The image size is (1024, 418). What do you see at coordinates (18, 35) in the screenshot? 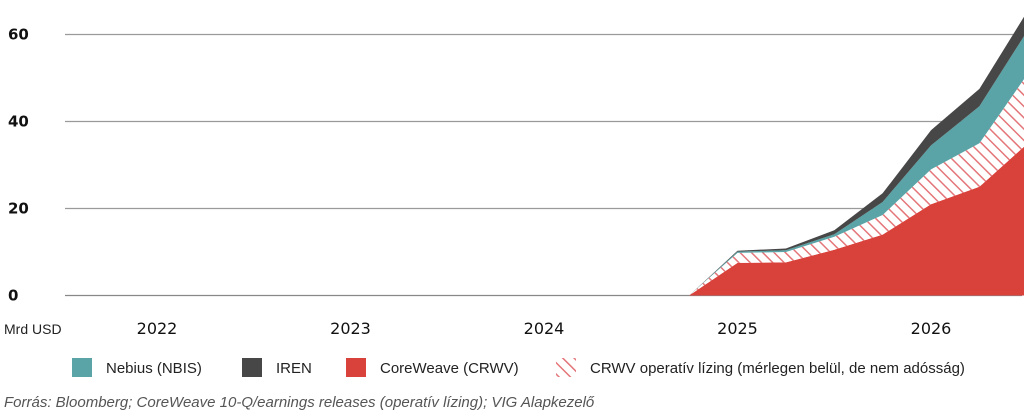
I see `y-tick-label: 60` at bounding box center [18, 35].